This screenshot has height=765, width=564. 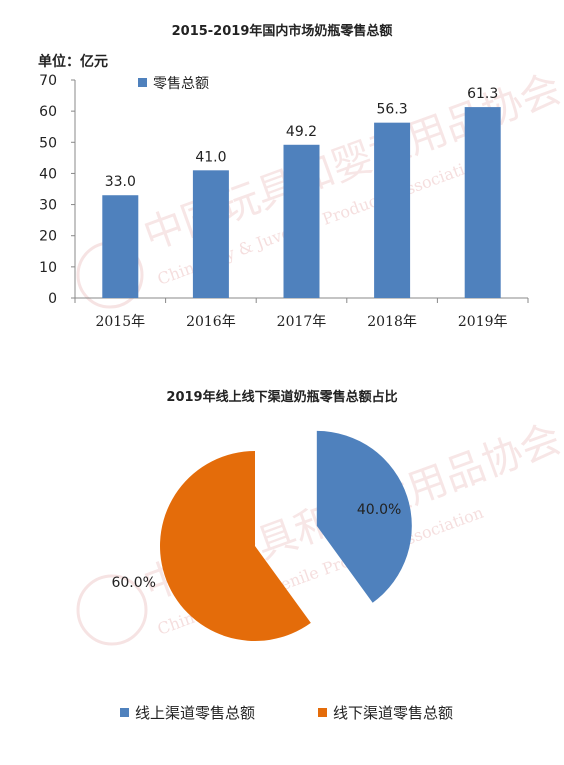 I want to click on y-tick-label: 30, so click(x=48, y=206).